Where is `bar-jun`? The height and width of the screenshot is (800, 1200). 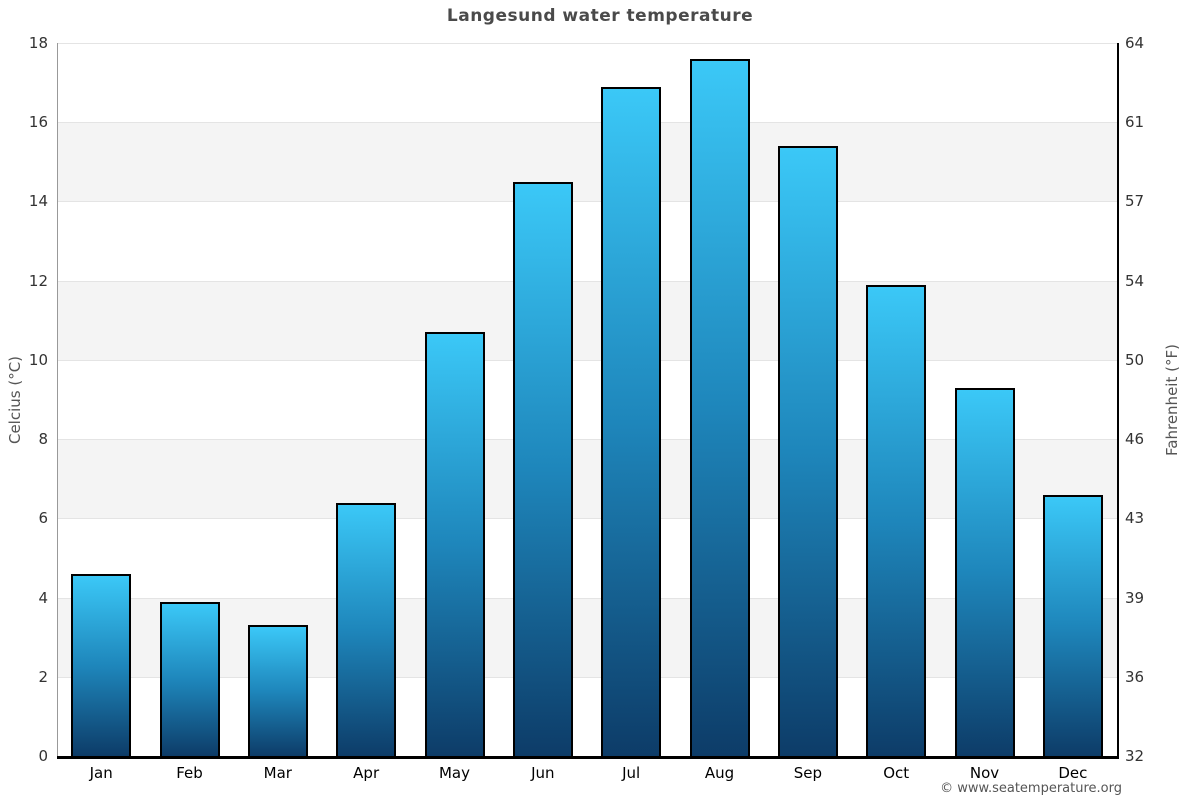
bar-jun is located at coordinates (542, 468).